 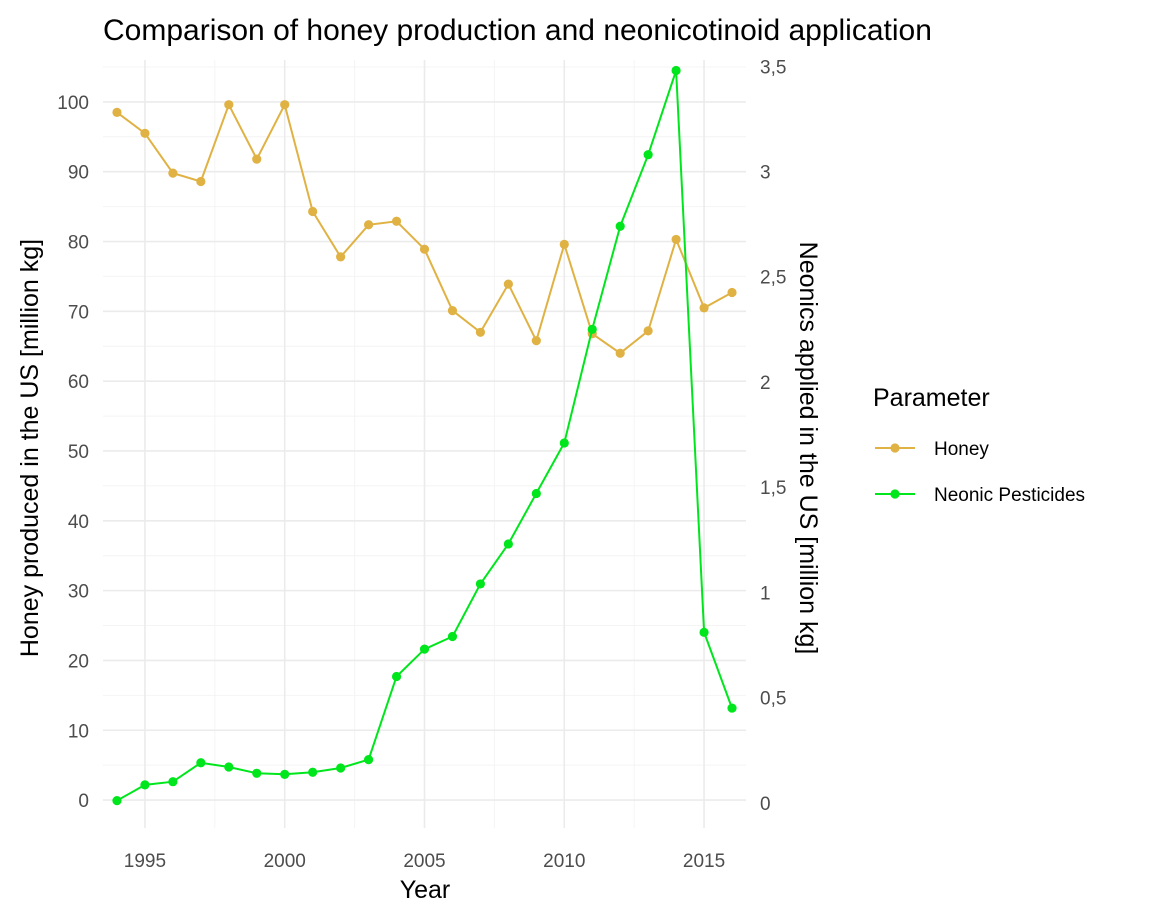 What do you see at coordinates (895, 494) in the screenshot?
I see `legend-key-point-neonic-pesticides` at bounding box center [895, 494].